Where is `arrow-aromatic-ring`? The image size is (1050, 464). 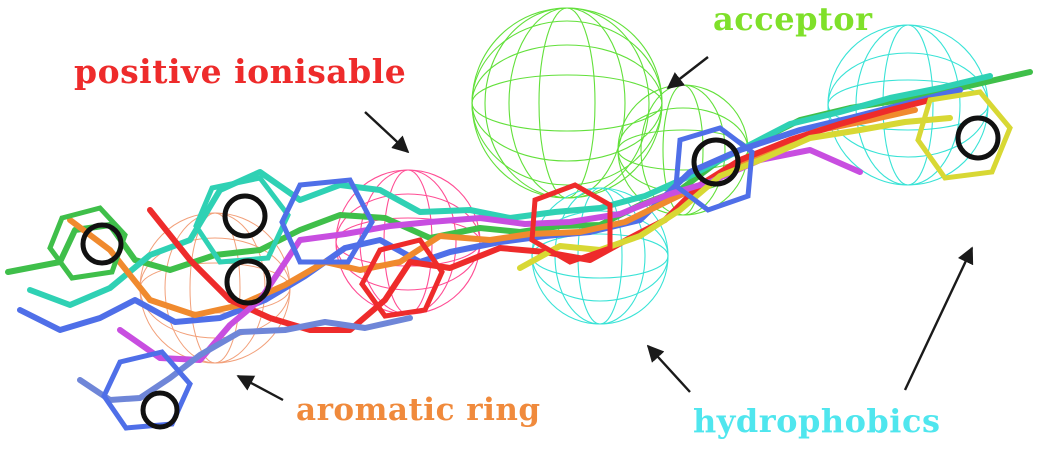
arrow-aromatic-ring is located at coordinates (260, 388).